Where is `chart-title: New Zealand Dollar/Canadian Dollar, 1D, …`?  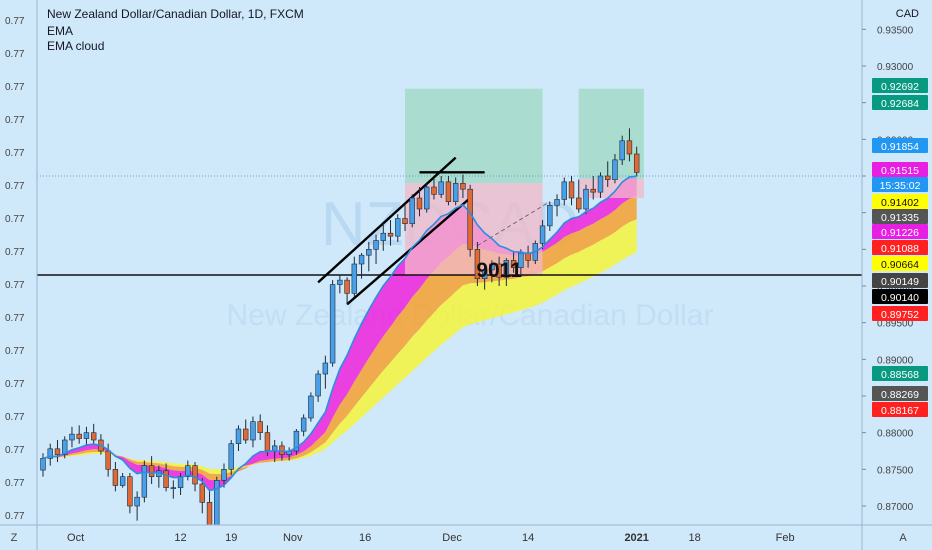
chart-title: New Zealand Dollar/Canadian Dollar, 1D, … is located at coordinates (175, 14).